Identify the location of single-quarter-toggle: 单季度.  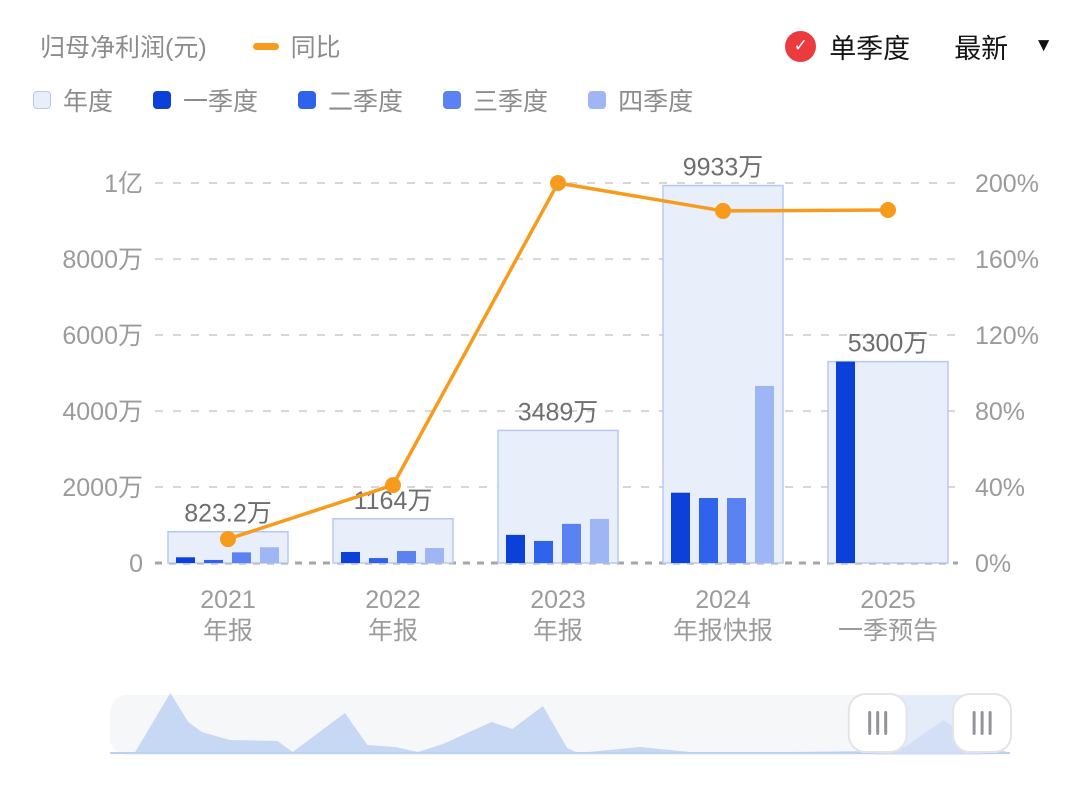
(870, 48).